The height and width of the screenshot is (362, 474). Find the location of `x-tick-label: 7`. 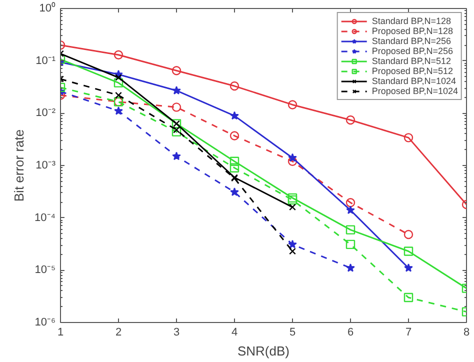

x-tick-label: 7 is located at coordinates (408, 332).